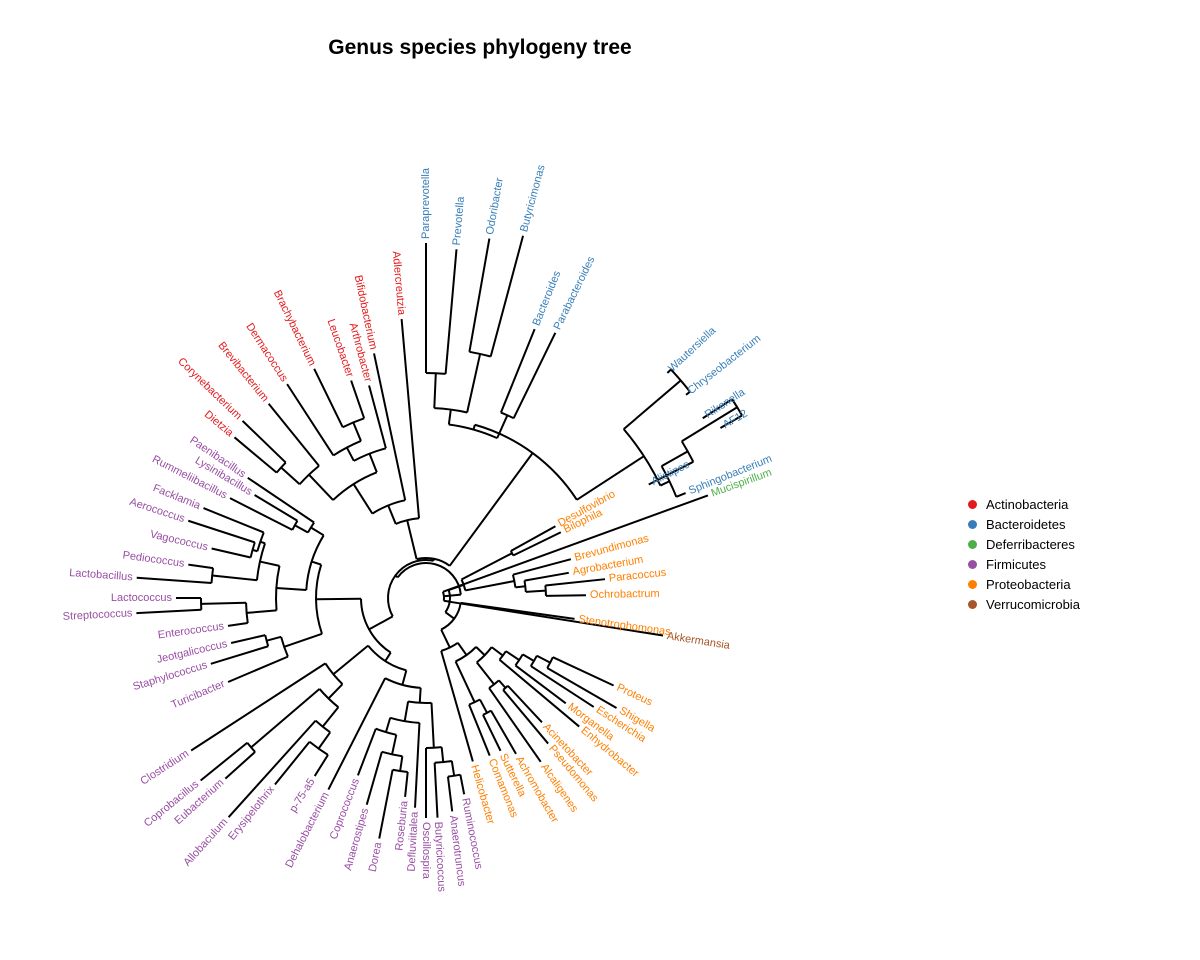 The height and width of the screenshot is (960, 1200). I want to click on leaf-label: Butyricicoccus, so click(440, 856).